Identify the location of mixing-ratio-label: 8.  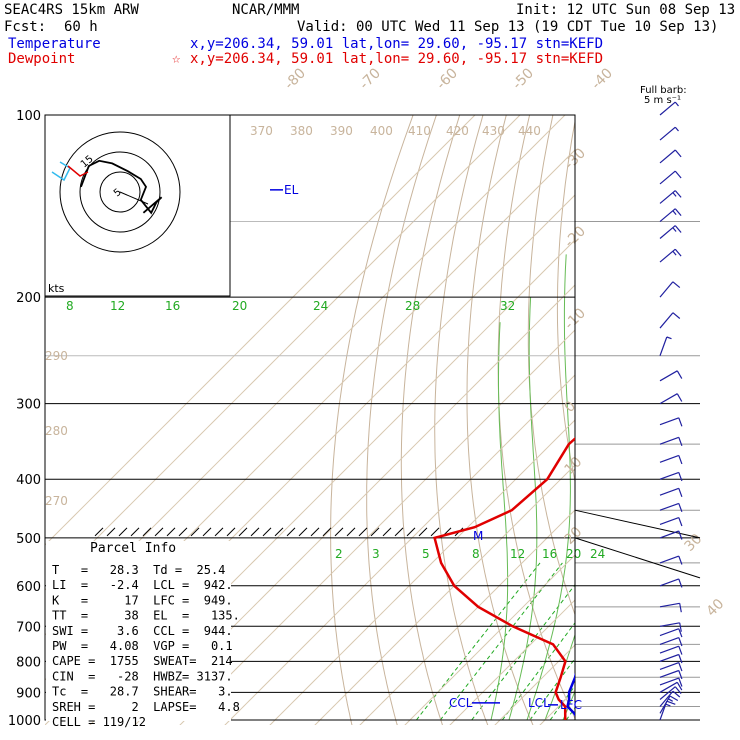
(476, 554).